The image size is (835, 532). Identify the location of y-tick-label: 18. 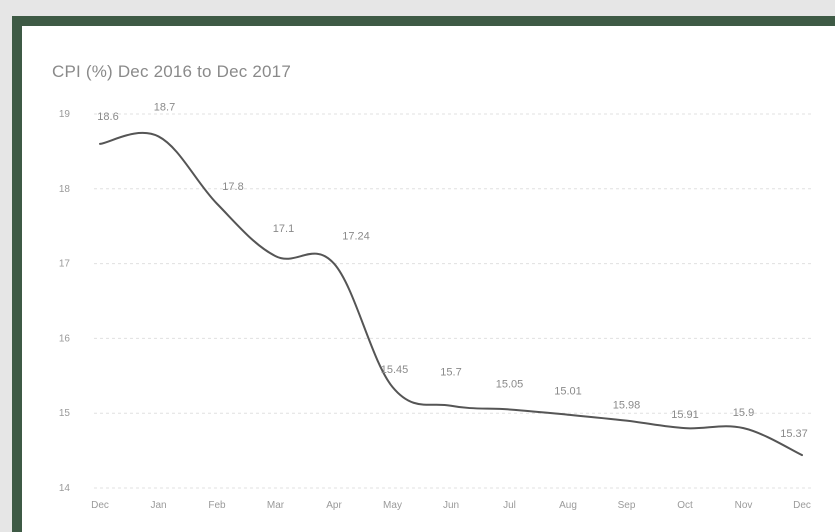
(65, 189).